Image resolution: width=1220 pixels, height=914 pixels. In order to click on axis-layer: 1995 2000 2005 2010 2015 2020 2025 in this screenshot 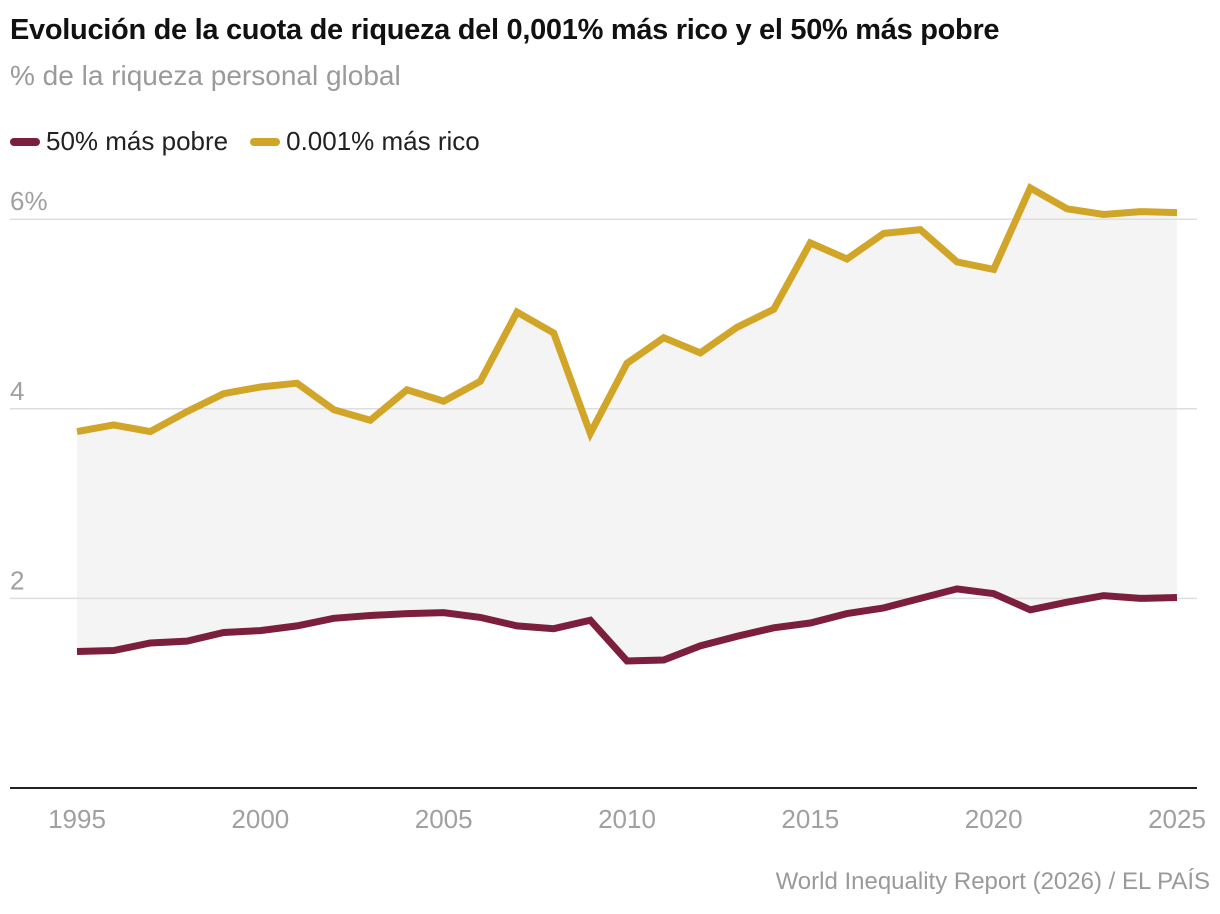, I will do `click(608, 810)`.